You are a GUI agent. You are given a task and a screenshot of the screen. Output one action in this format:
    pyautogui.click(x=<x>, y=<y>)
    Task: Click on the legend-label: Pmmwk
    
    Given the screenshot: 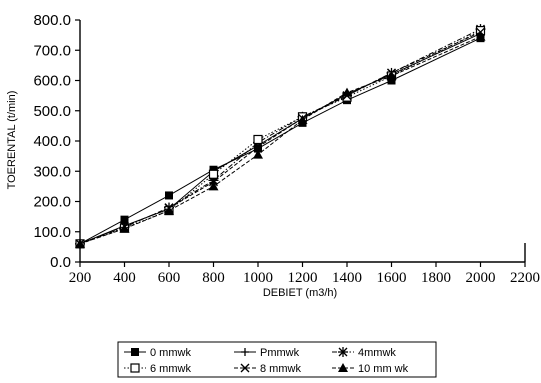 What is the action you would take?
    pyautogui.click(x=280, y=353)
    